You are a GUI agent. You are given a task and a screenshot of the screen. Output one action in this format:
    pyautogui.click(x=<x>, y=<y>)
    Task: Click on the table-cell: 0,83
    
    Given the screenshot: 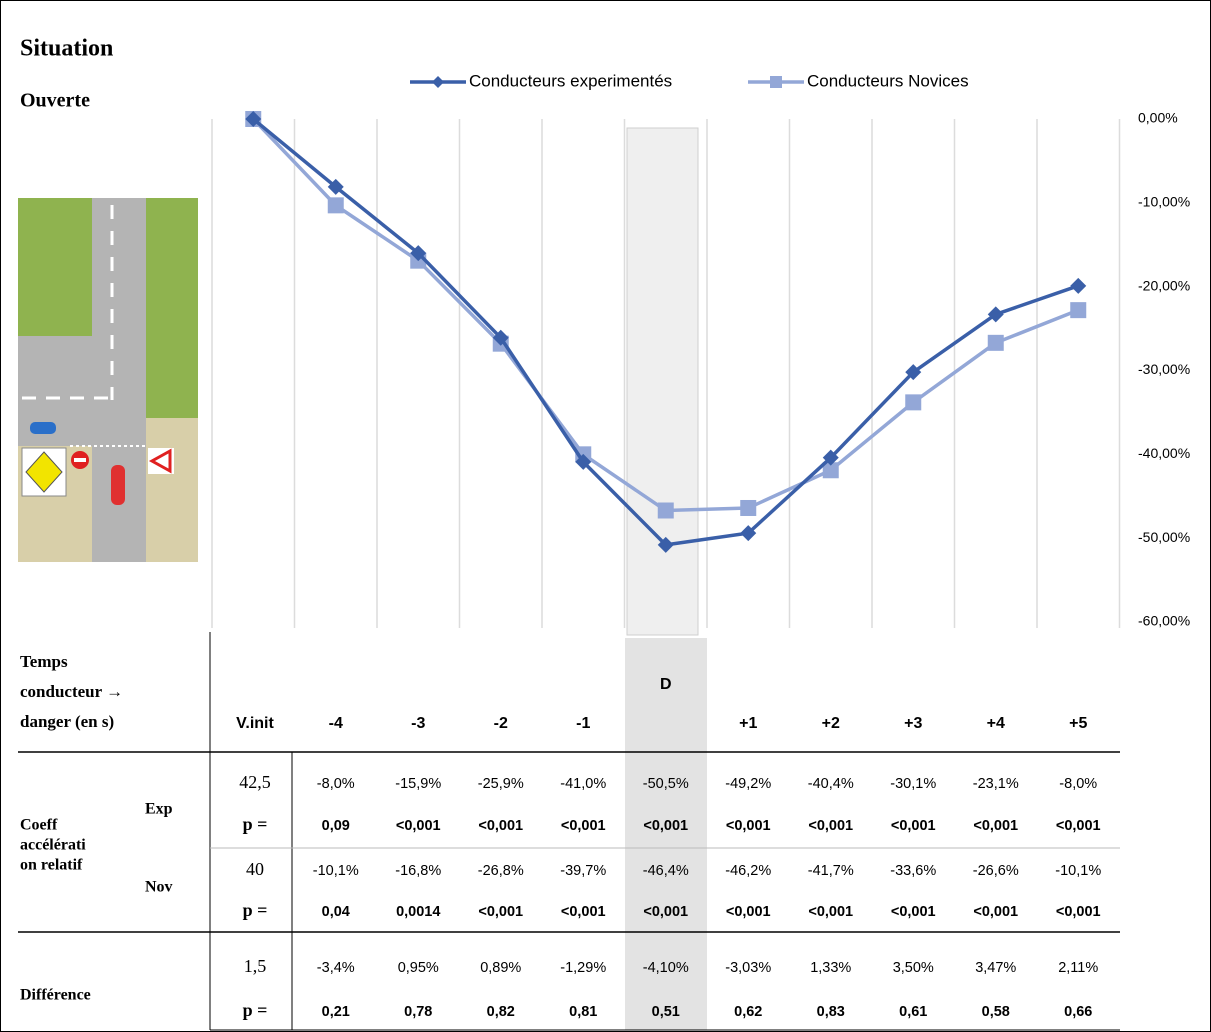 What is the action you would take?
    pyautogui.click(x=831, y=1012)
    